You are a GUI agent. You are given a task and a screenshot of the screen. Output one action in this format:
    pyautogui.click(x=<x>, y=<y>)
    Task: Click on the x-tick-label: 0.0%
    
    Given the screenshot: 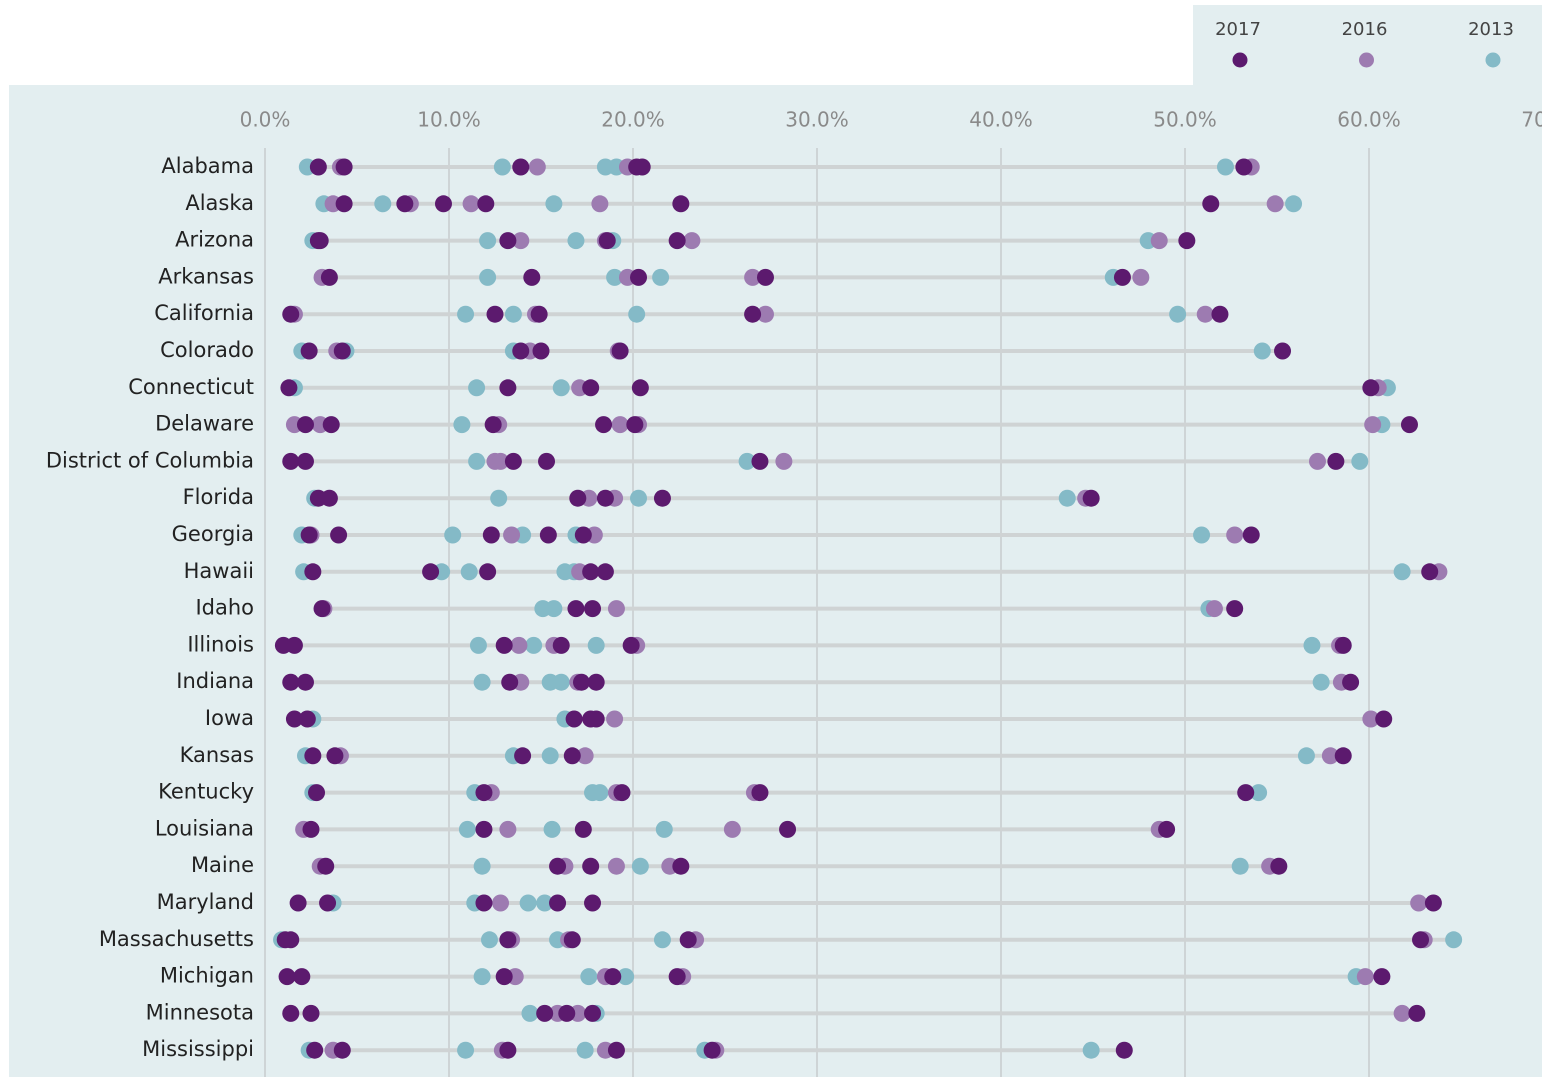 What is the action you would take?
    pyautogui.click(x=265, y=120)
    